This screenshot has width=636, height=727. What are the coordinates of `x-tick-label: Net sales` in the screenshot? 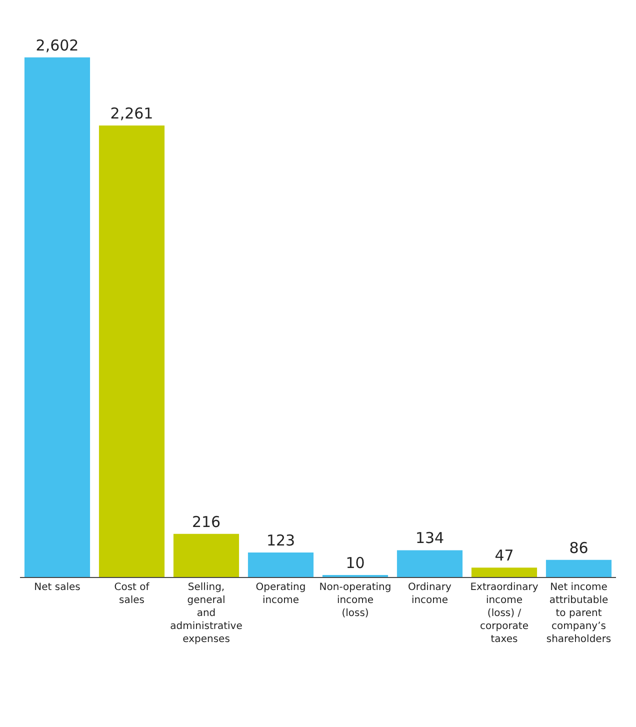 It's located at (57, 587).